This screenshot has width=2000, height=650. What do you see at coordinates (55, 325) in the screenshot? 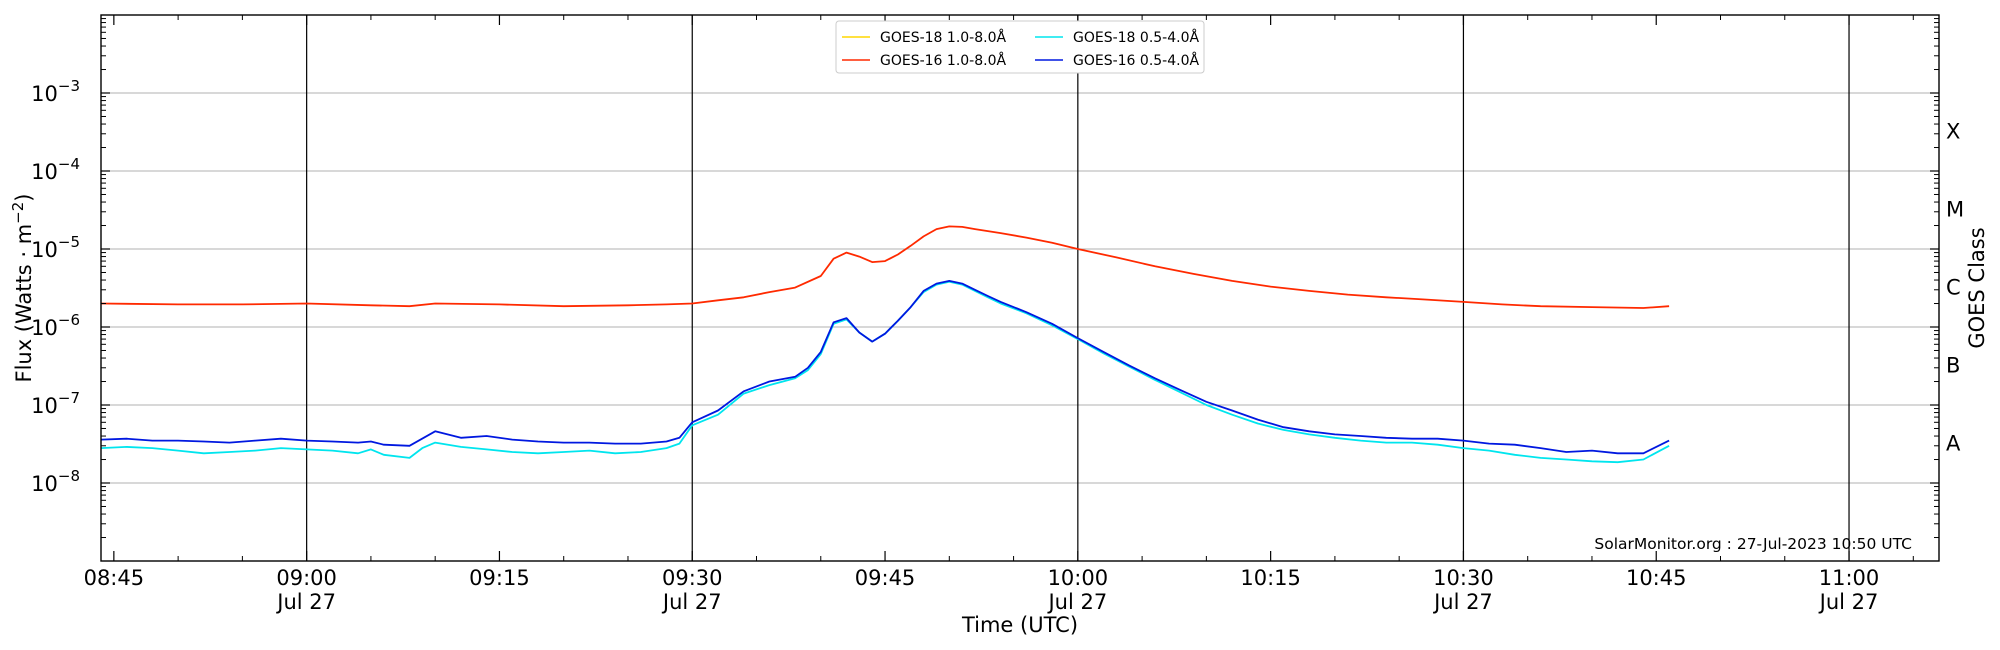
I see `y-tick-label: 10⁻⁶` at bounding box center [55, 325].